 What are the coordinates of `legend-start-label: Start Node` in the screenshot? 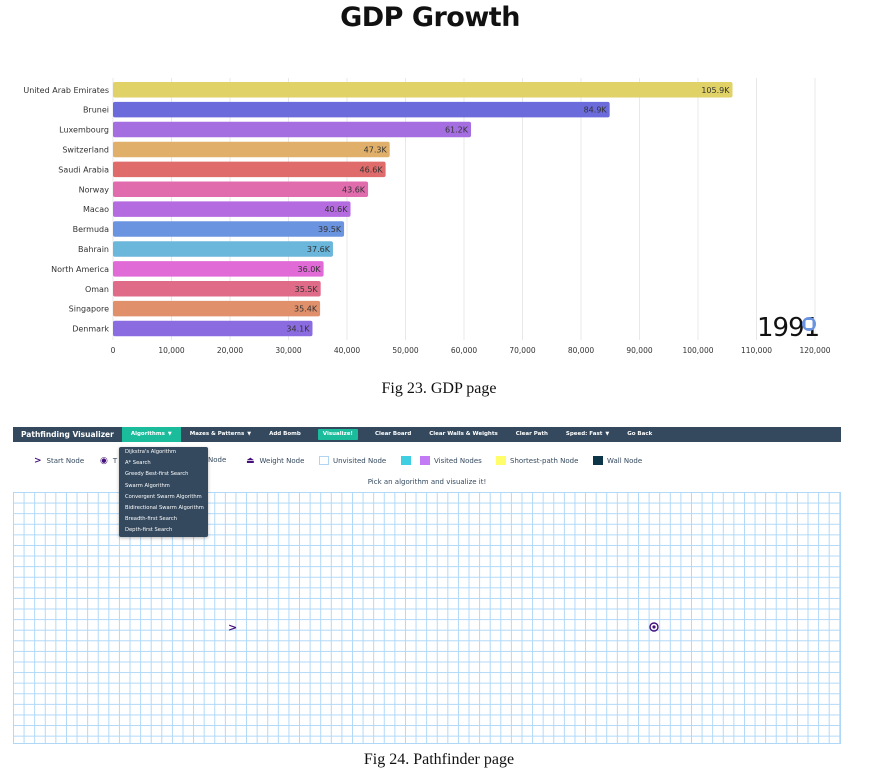 It's located at (65, 461).